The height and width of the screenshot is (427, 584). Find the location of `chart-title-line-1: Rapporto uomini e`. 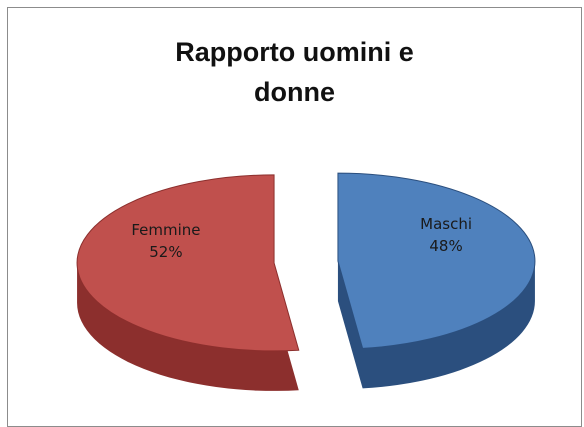

chart-title-line-1: Rapporto uomini e is located at coordinates (294, 52).